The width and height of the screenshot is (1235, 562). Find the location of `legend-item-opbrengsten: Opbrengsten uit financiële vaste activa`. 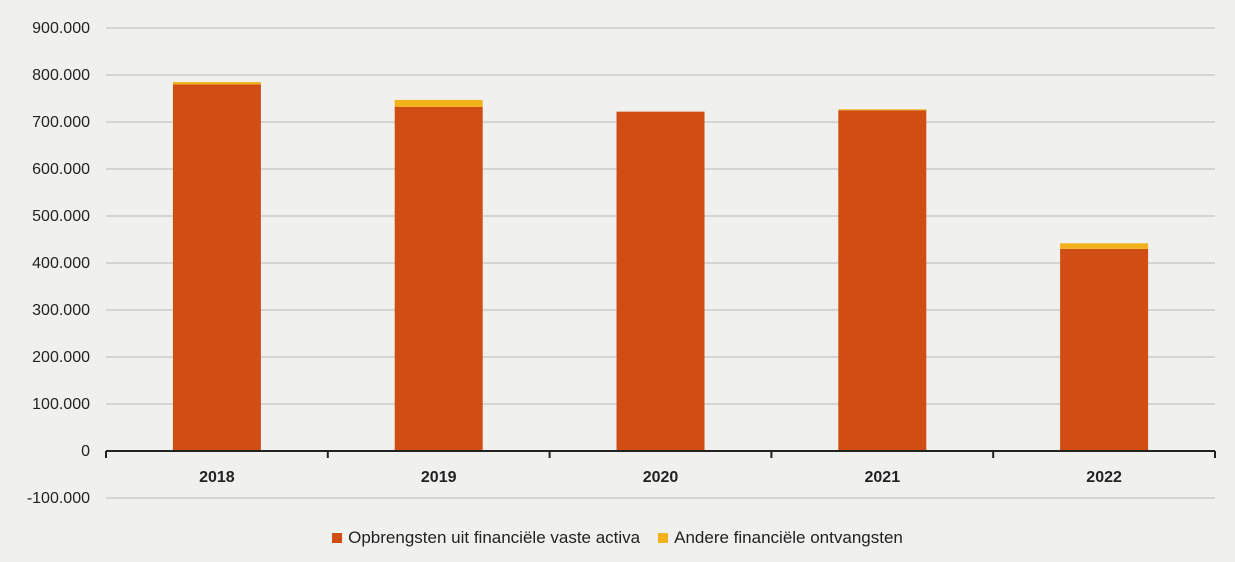

legend-item-opbrengsten: Opbrengsten uit financiële vaste activa is located at coordinates (486, 538).